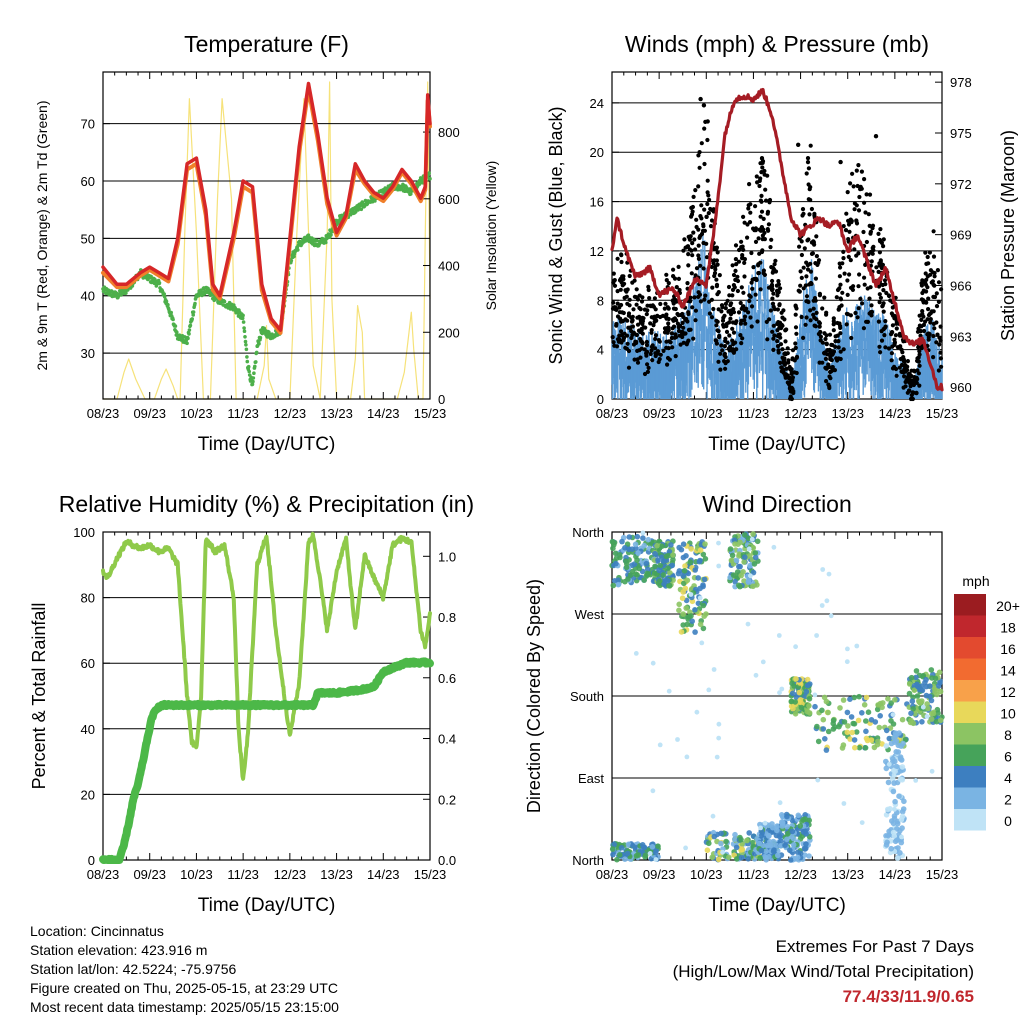 The height and width of the screenshot is (1024, 1024). What do you see at coordinates (874, 946) in the screenshot?
I see `extremes-title: Extremes For Past 7 Days` at bounding box center [874, 946].